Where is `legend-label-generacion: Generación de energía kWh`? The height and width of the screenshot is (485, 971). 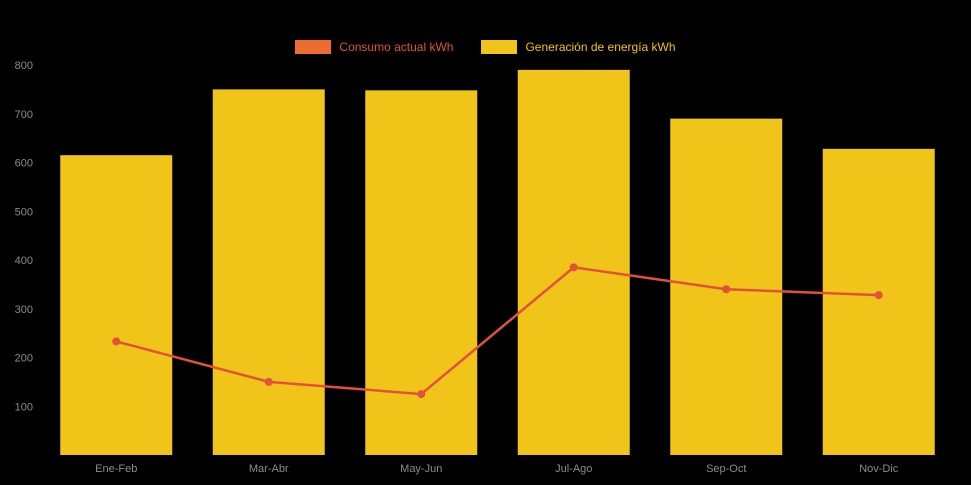 legend-label-generacion: Generación de energía kWh is located at coordinates (600, 47).